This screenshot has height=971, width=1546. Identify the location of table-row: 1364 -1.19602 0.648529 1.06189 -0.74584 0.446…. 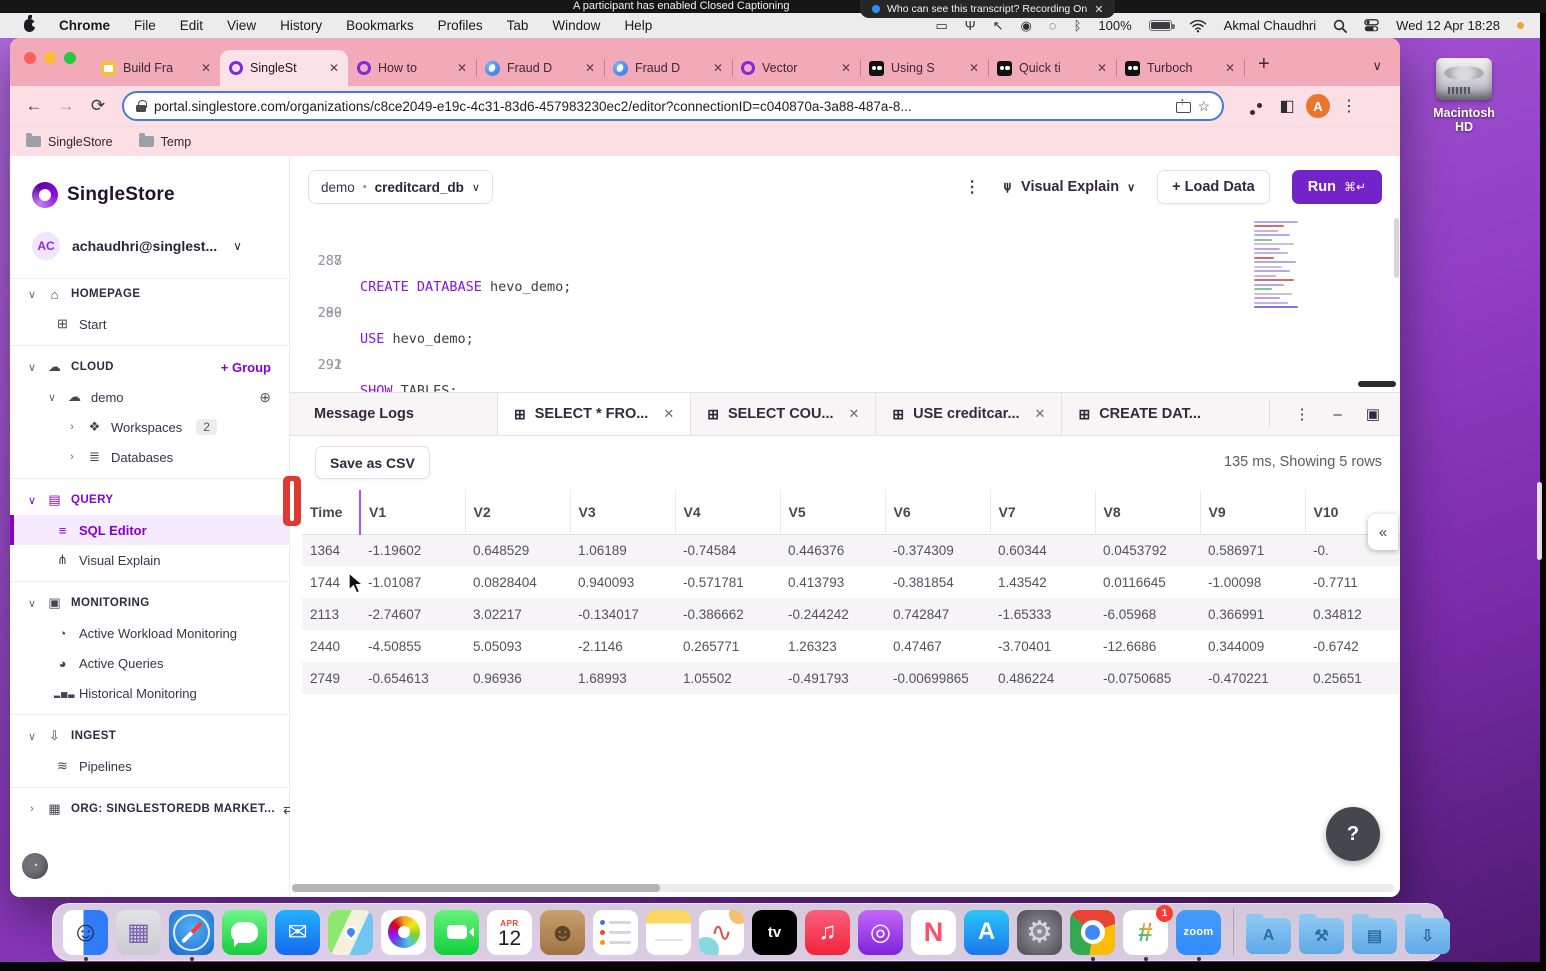
(851, 550).